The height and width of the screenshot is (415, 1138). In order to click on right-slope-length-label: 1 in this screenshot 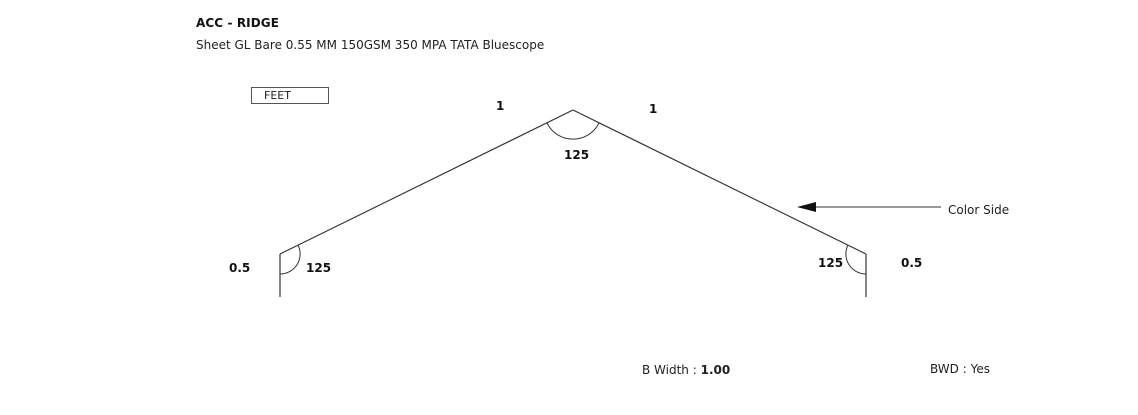, I will do `click(653, 109)`.